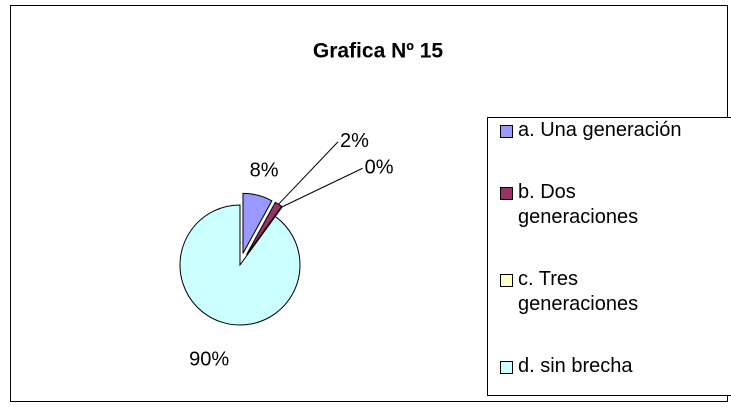 The image size is (731, 407). I want to click on data-label: 8%, so click(264, 170).